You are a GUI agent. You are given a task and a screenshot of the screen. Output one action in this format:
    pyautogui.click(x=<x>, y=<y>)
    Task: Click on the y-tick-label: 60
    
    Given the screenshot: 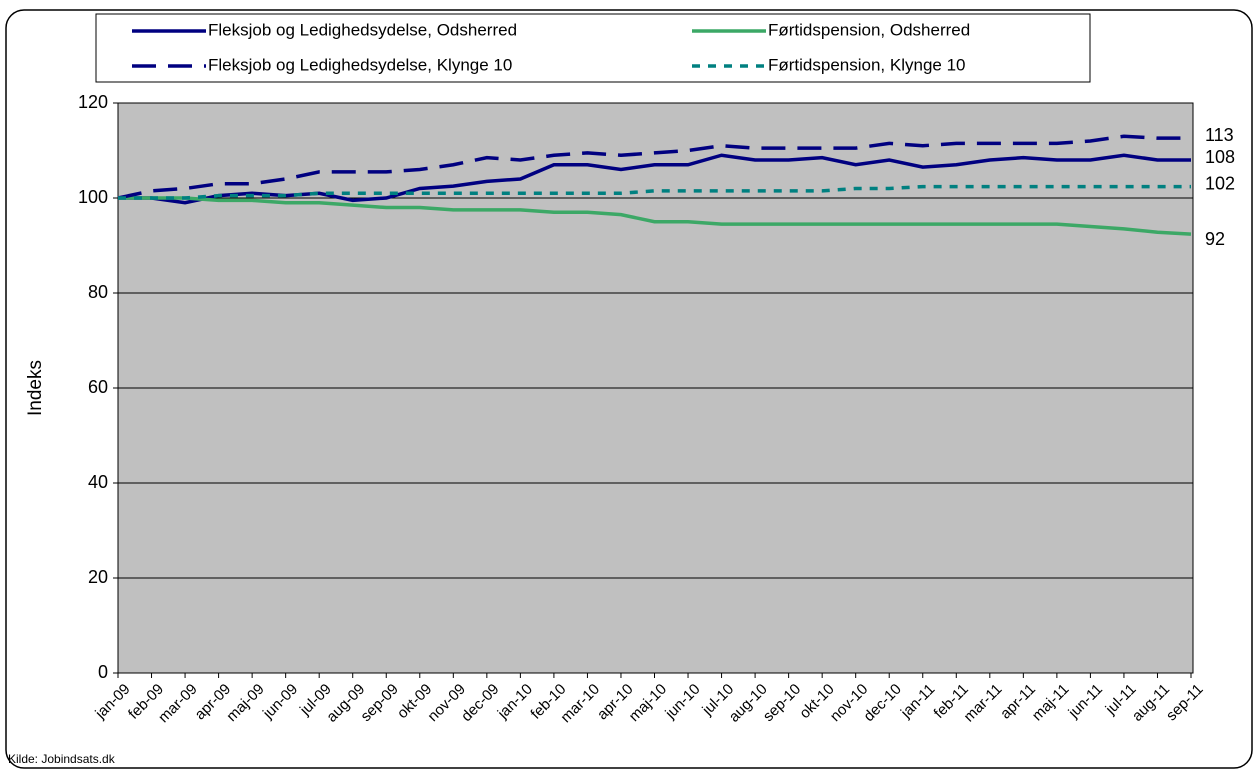 What is the action you would take?
    pyautogui.click(x=98, y=387)
    